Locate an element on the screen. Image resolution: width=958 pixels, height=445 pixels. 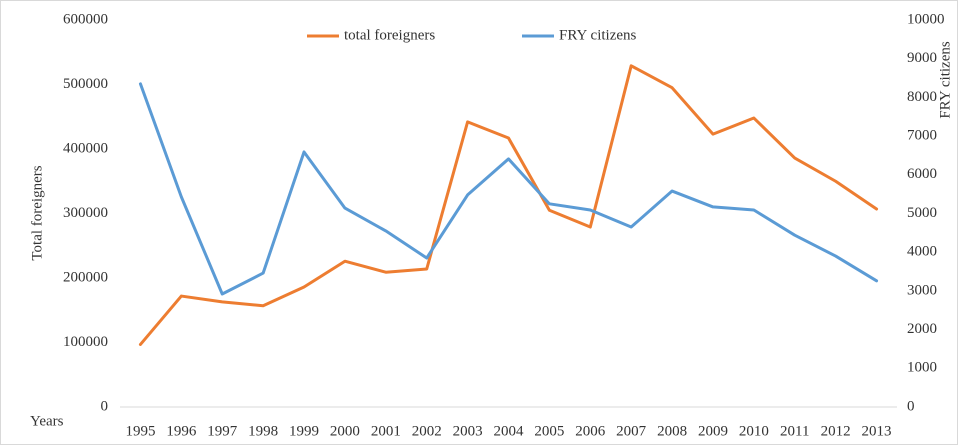
y-tick-label: 200000 is located at coordinates (85, 277).